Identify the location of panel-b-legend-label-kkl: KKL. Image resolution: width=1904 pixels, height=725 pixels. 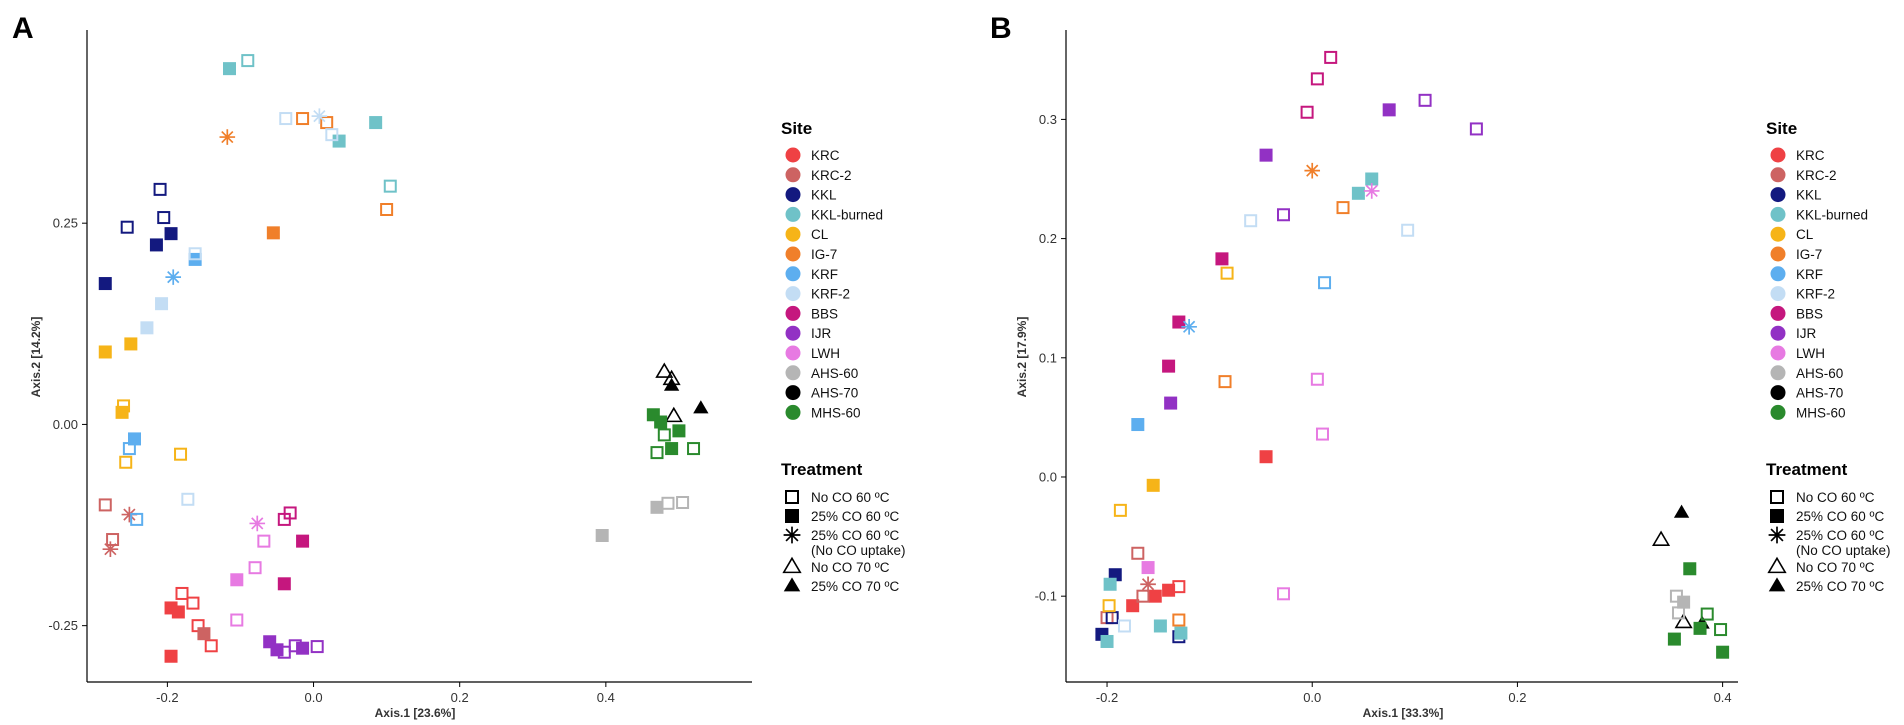
(1809, 195).